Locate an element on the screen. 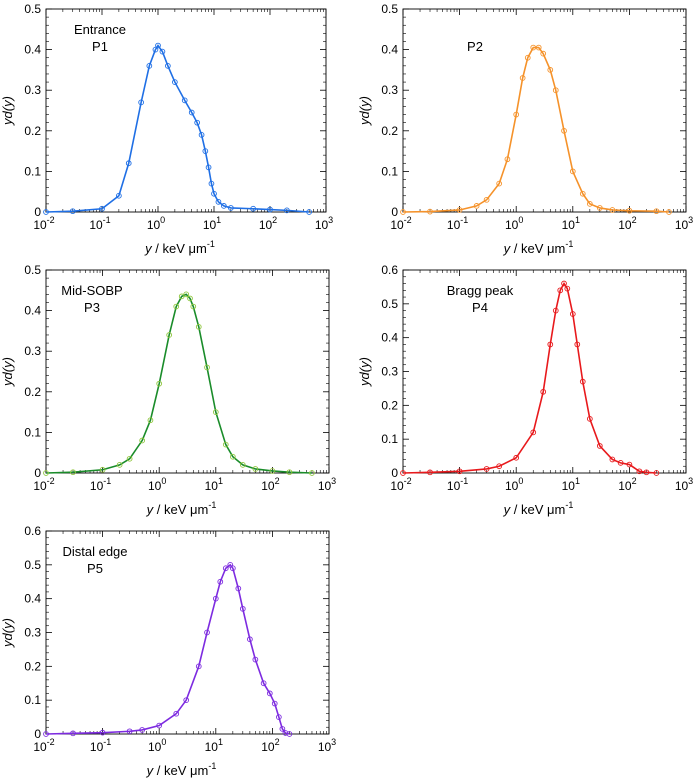 Image resolution: width=699 pixels, height=783 pixels. panel-name-label: Distal edge is located at coordinates (94, 551).